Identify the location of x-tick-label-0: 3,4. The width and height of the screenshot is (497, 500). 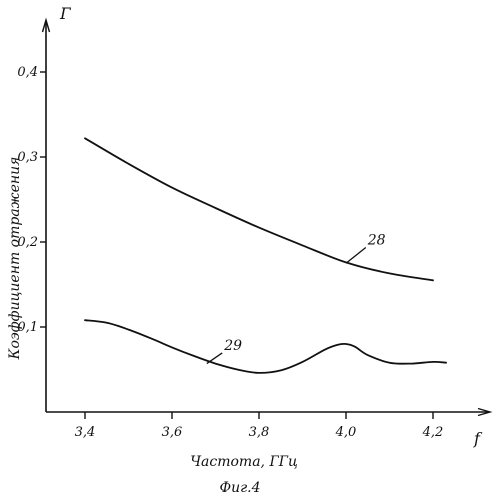
(85, 432).